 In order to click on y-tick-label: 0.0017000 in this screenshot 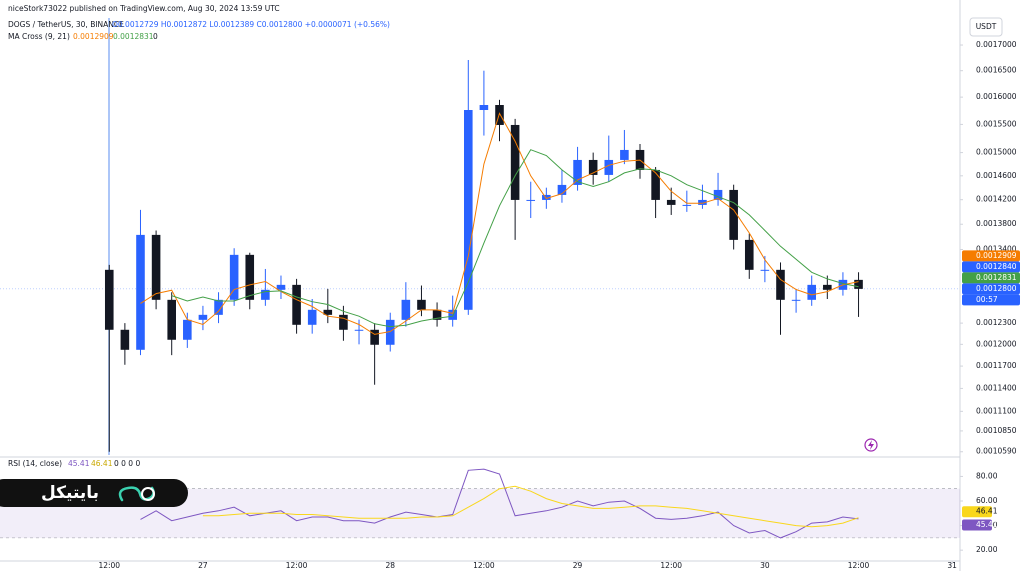, I will do `click(996, 44)`.